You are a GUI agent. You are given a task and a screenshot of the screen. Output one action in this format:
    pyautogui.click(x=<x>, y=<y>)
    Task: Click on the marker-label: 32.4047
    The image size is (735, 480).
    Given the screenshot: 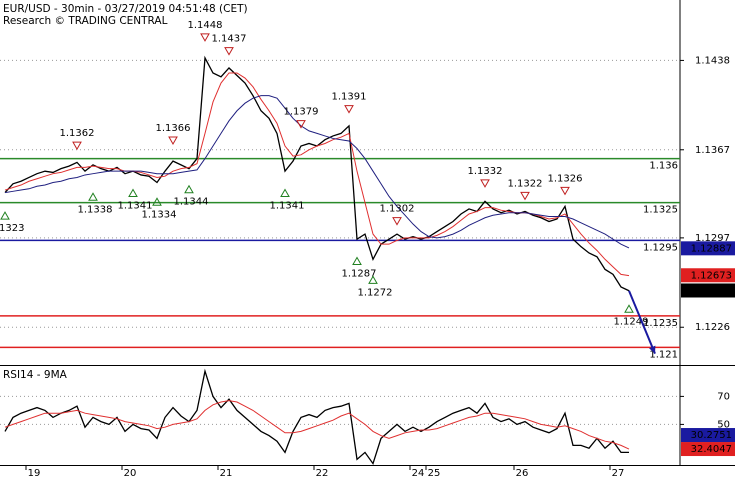 What is the action you would take?
    pyautogui.click(x=711, y=449)
    